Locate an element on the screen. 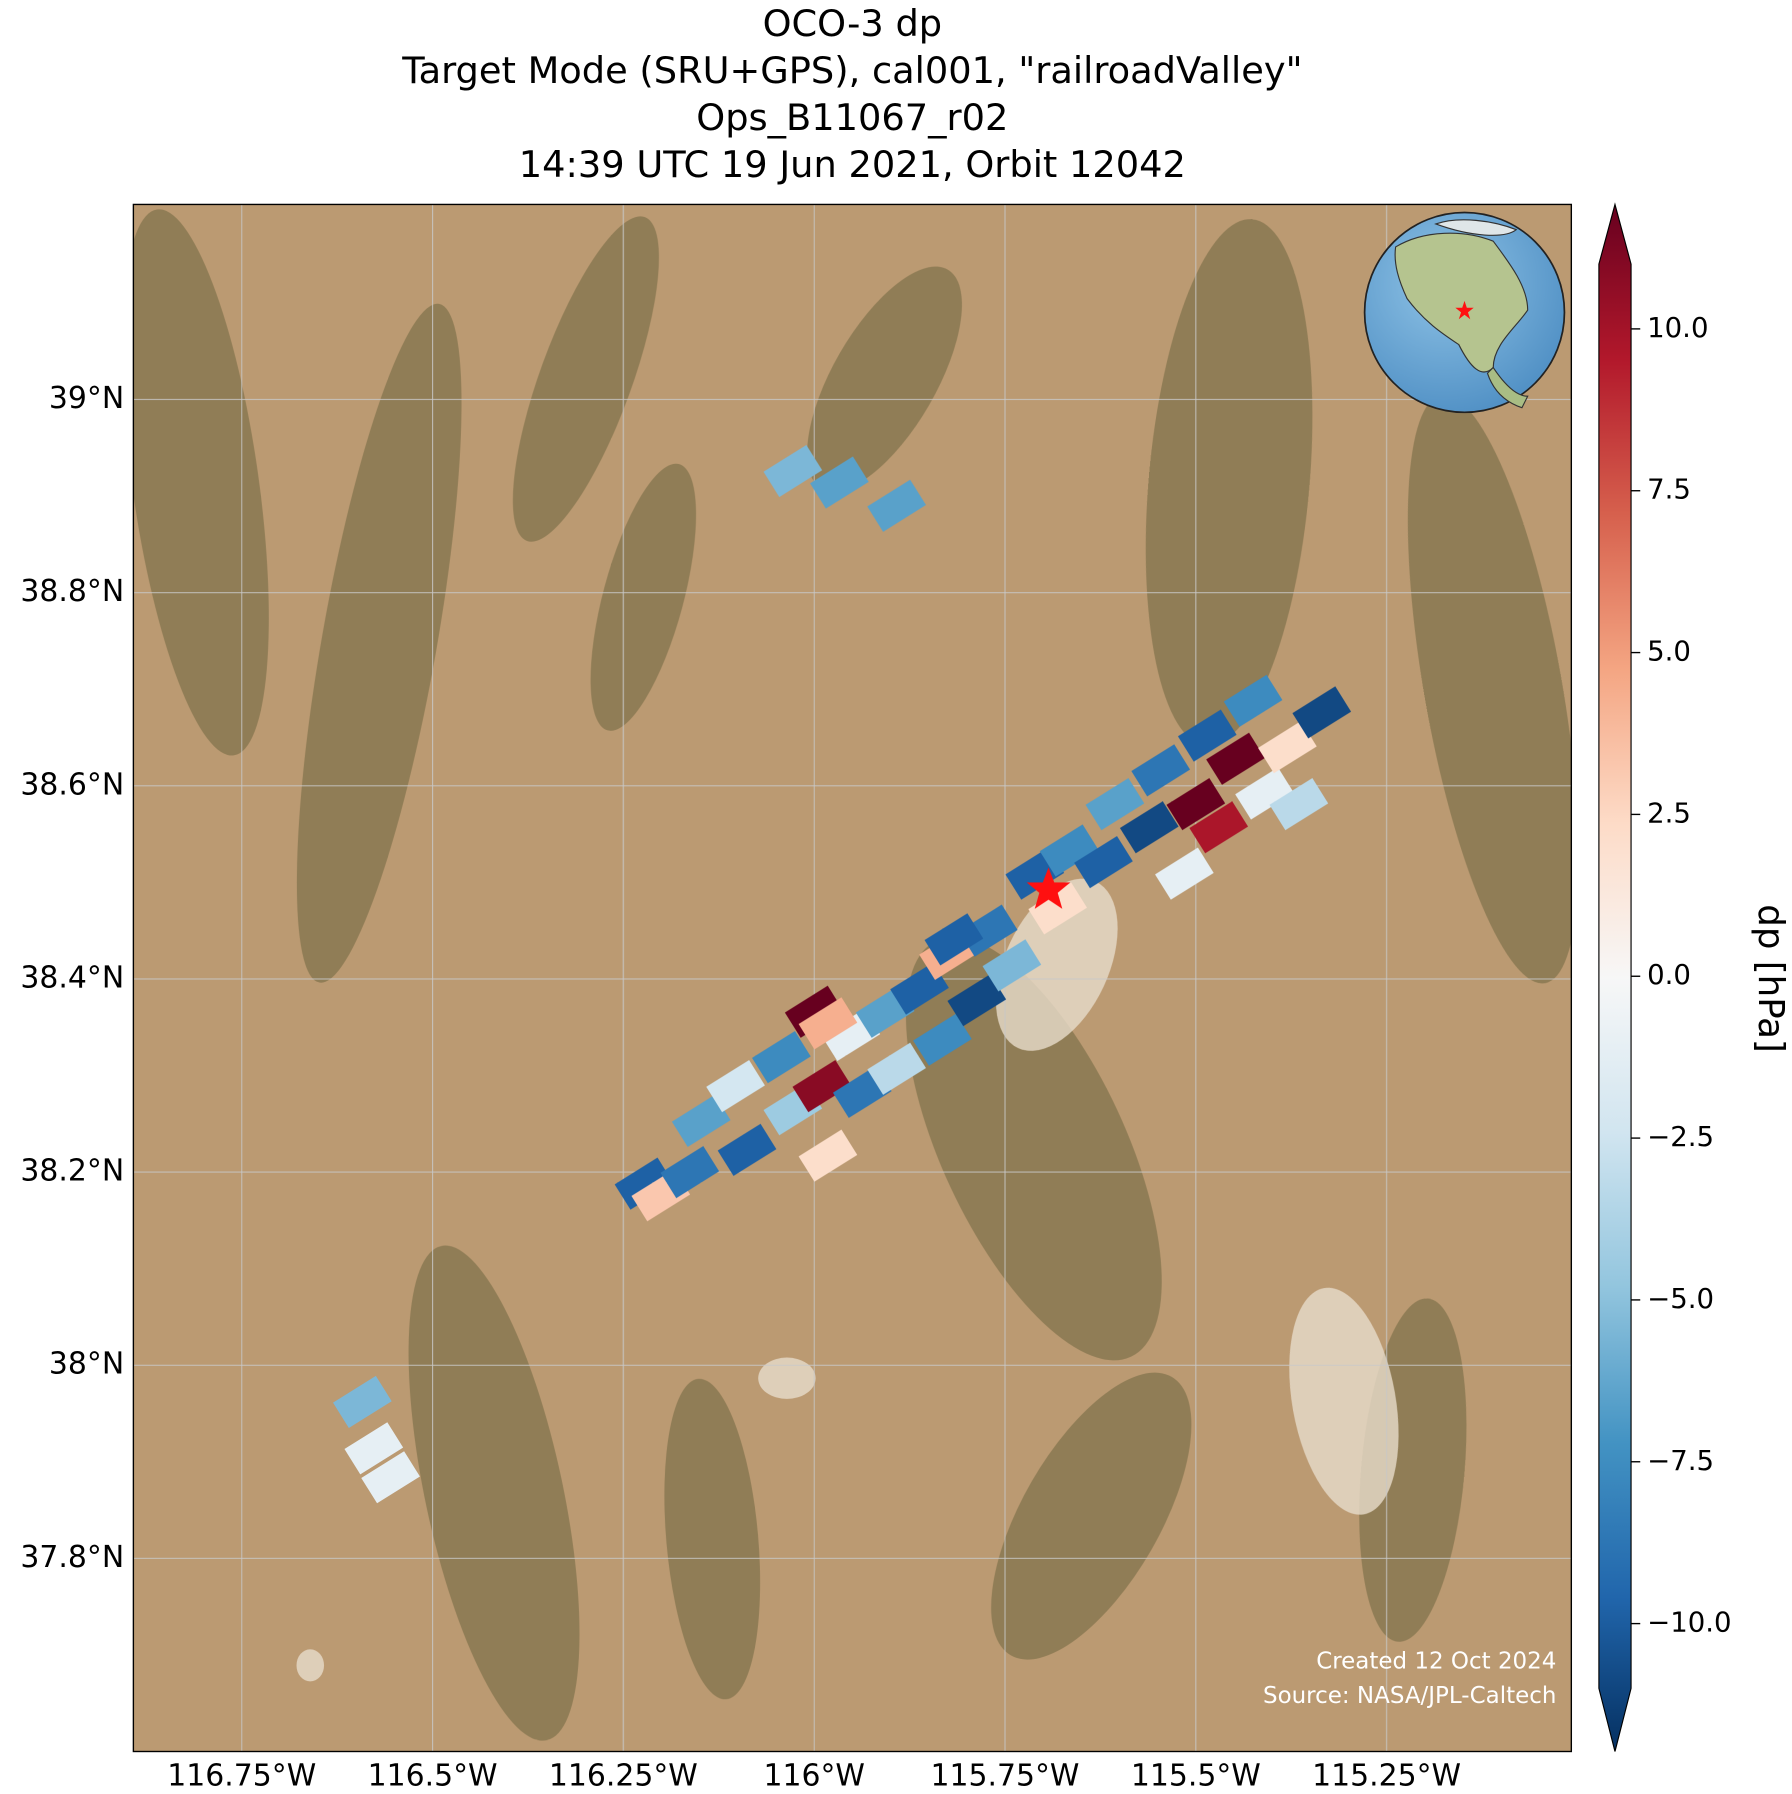 This screenshot has height=1794, width=1792. credit-line: Created 12 Oct 2024 is located at coordinates (1436, 1661).